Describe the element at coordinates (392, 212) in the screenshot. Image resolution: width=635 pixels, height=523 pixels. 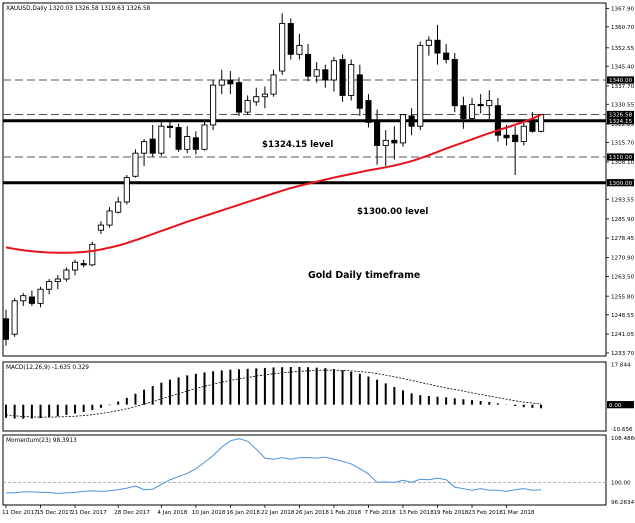
I see `level-annotation-1300: $1300.00 level` at that location.